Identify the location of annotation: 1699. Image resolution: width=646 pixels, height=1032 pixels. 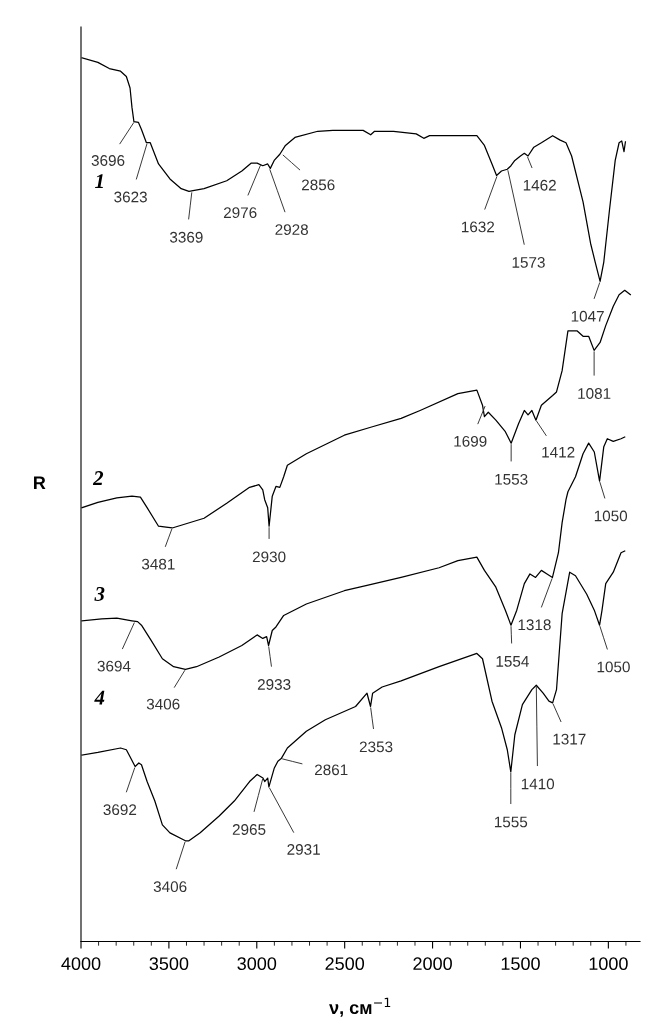
(470, 441).